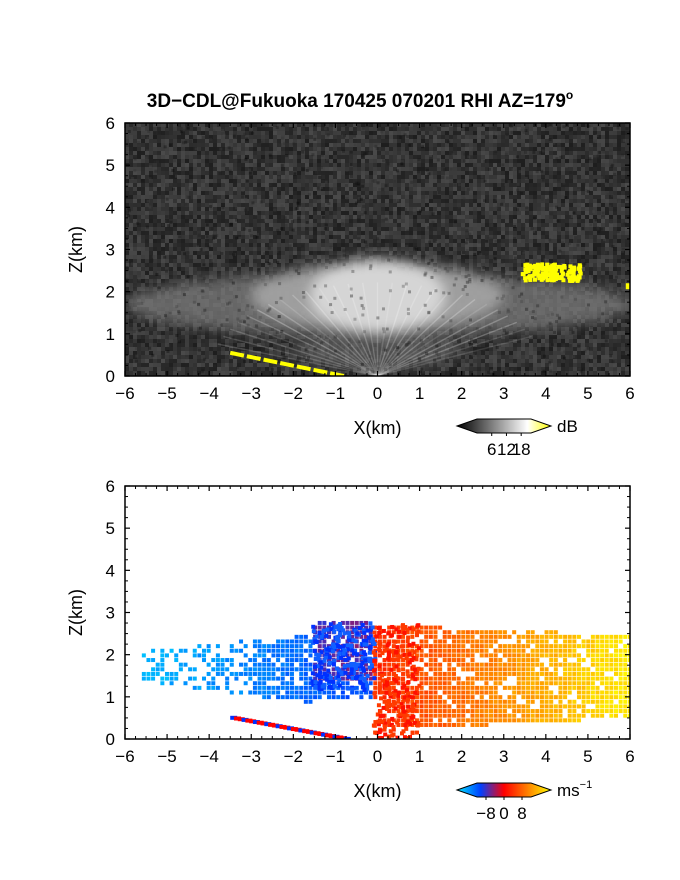 The width and height of the screenshot is (680, 880). Describe the element at coordinates (251, 756) in the screenshot. I see `x-tick-label: −3` at that location.